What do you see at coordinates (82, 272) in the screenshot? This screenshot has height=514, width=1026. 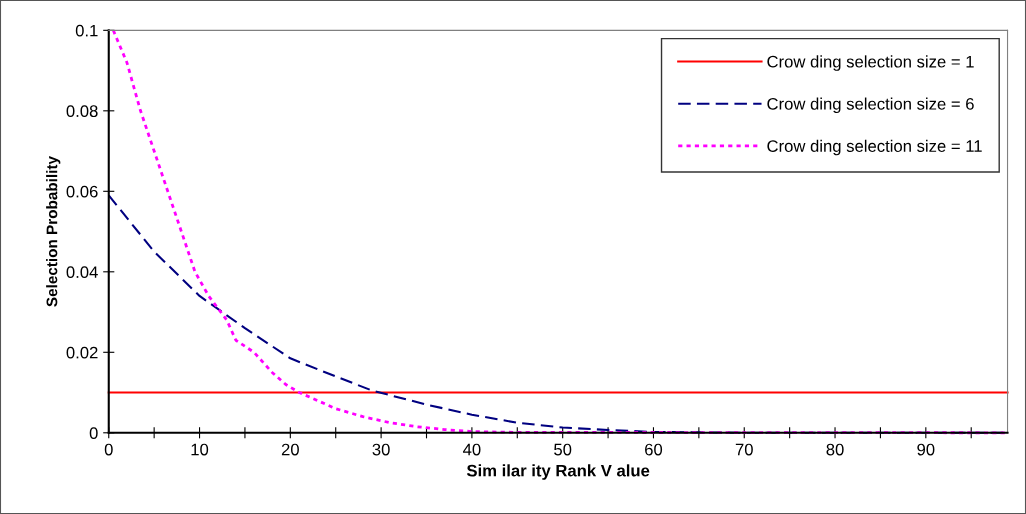 I see `y-tick-label: 0.04` at bounding box center [82, 272].